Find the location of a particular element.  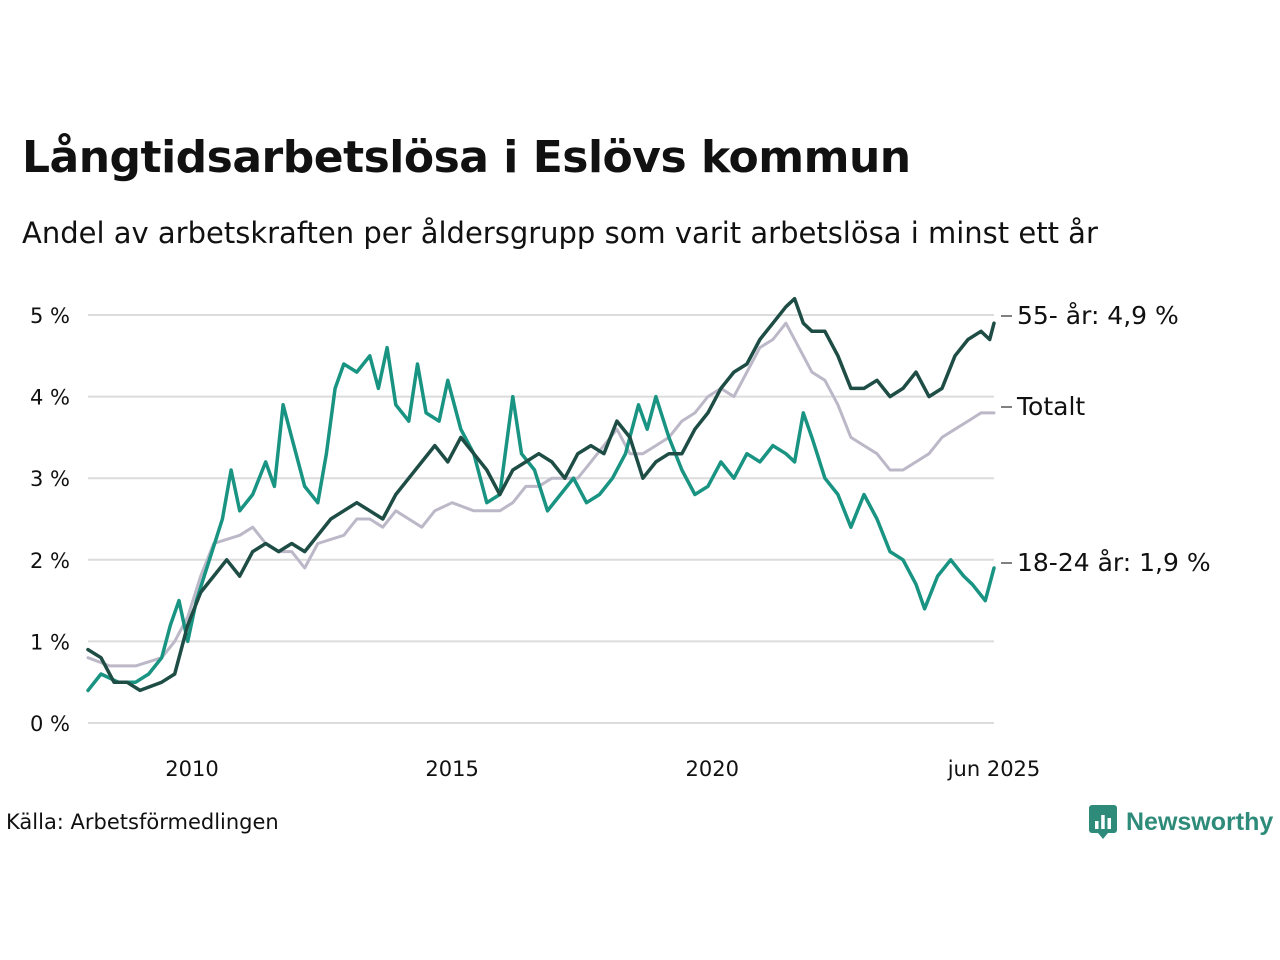

chart-title: Långtidsarbetslösa i Eslövs kommun is located at coordinates (466, 157).